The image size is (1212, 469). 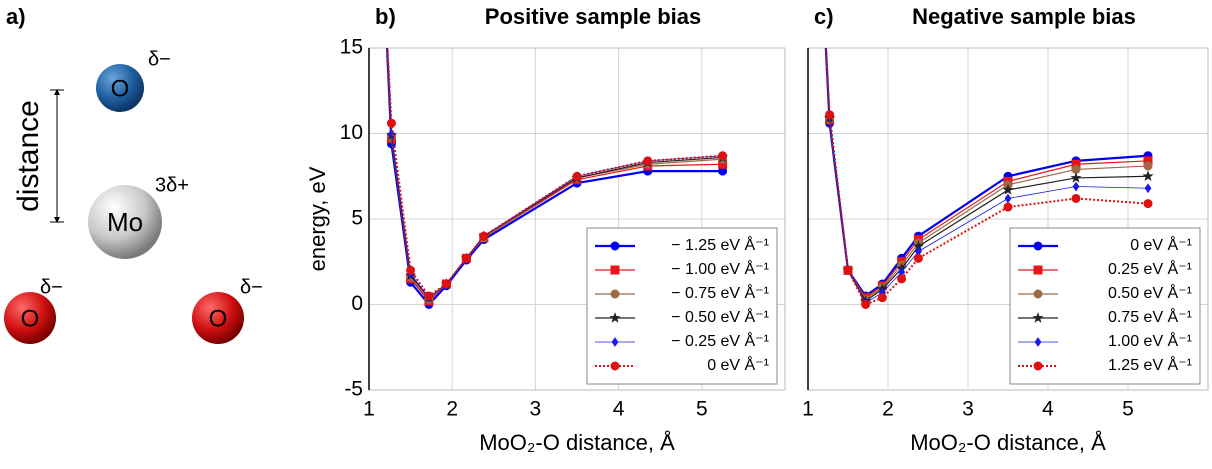 I want to click on legend-label: − 0.25 eV Å⁻¹, so click(x=720, y=340).